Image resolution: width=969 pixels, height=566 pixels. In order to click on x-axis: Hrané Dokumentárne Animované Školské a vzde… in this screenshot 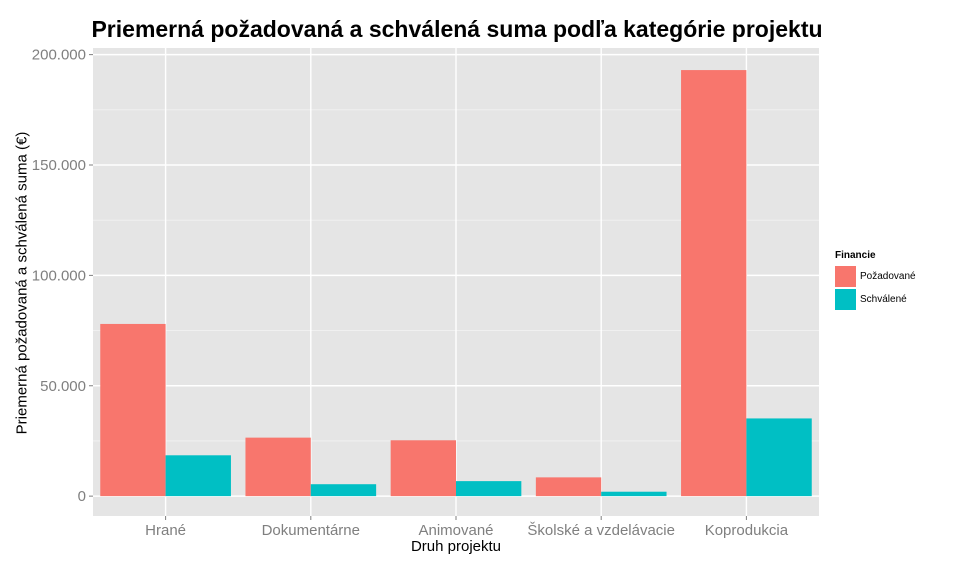, I will do `click(467, 527)`.